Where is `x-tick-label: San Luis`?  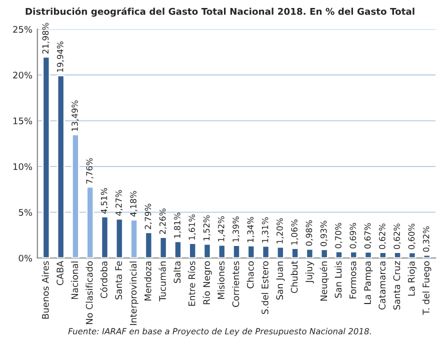 x-tick-label: San Luis is located at coordinates (338, 279).